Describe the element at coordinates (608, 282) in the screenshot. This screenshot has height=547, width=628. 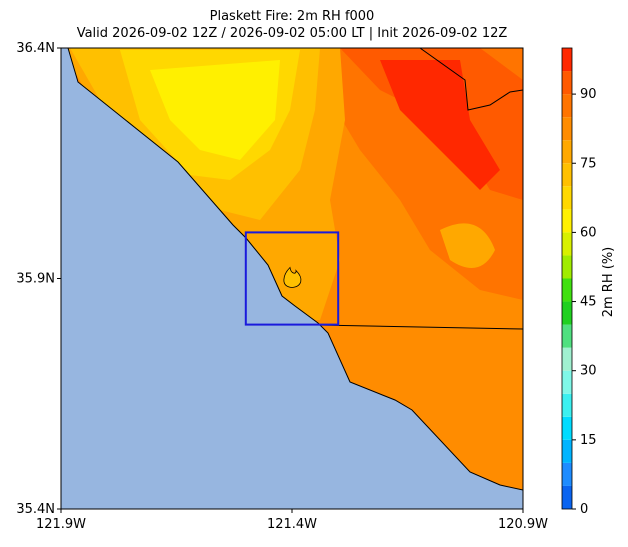
I see `colorbar-label: 2m RH (%)` at that location.